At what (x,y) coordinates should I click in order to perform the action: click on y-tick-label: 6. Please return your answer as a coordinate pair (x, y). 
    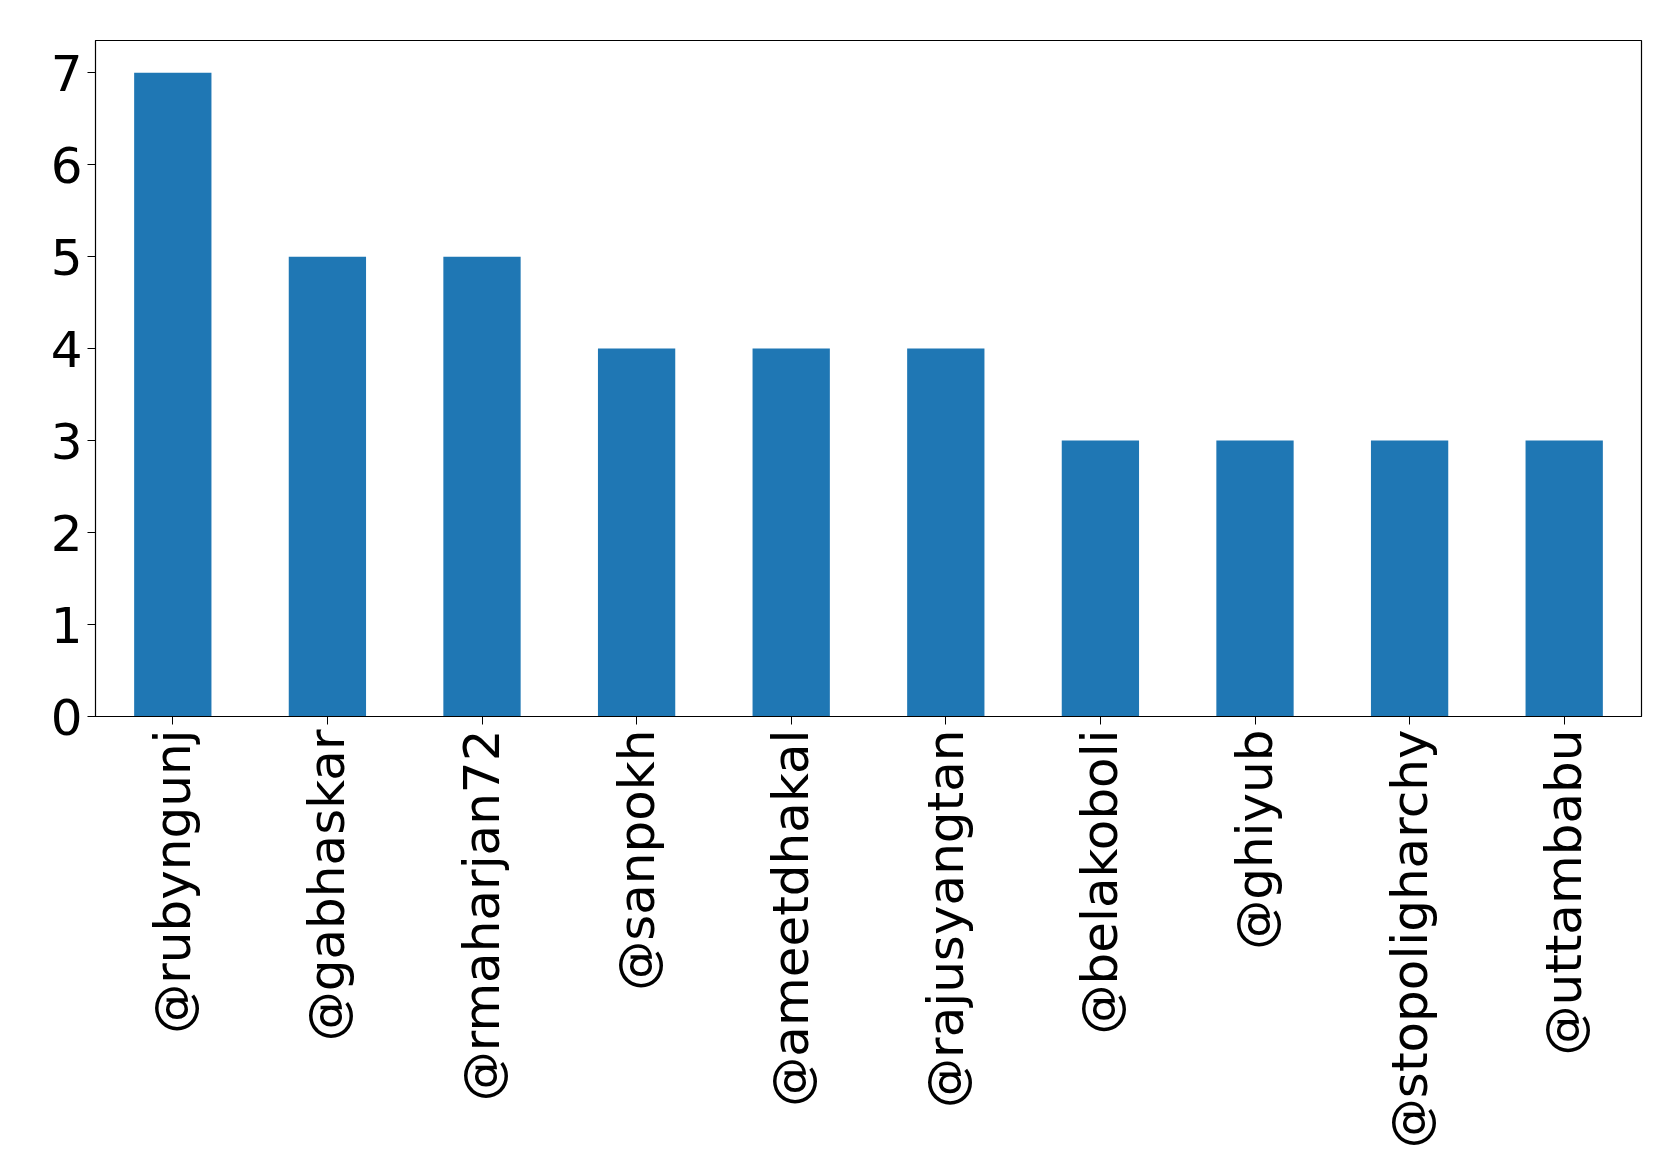
    Looking at the image, I should click on (66, 165).